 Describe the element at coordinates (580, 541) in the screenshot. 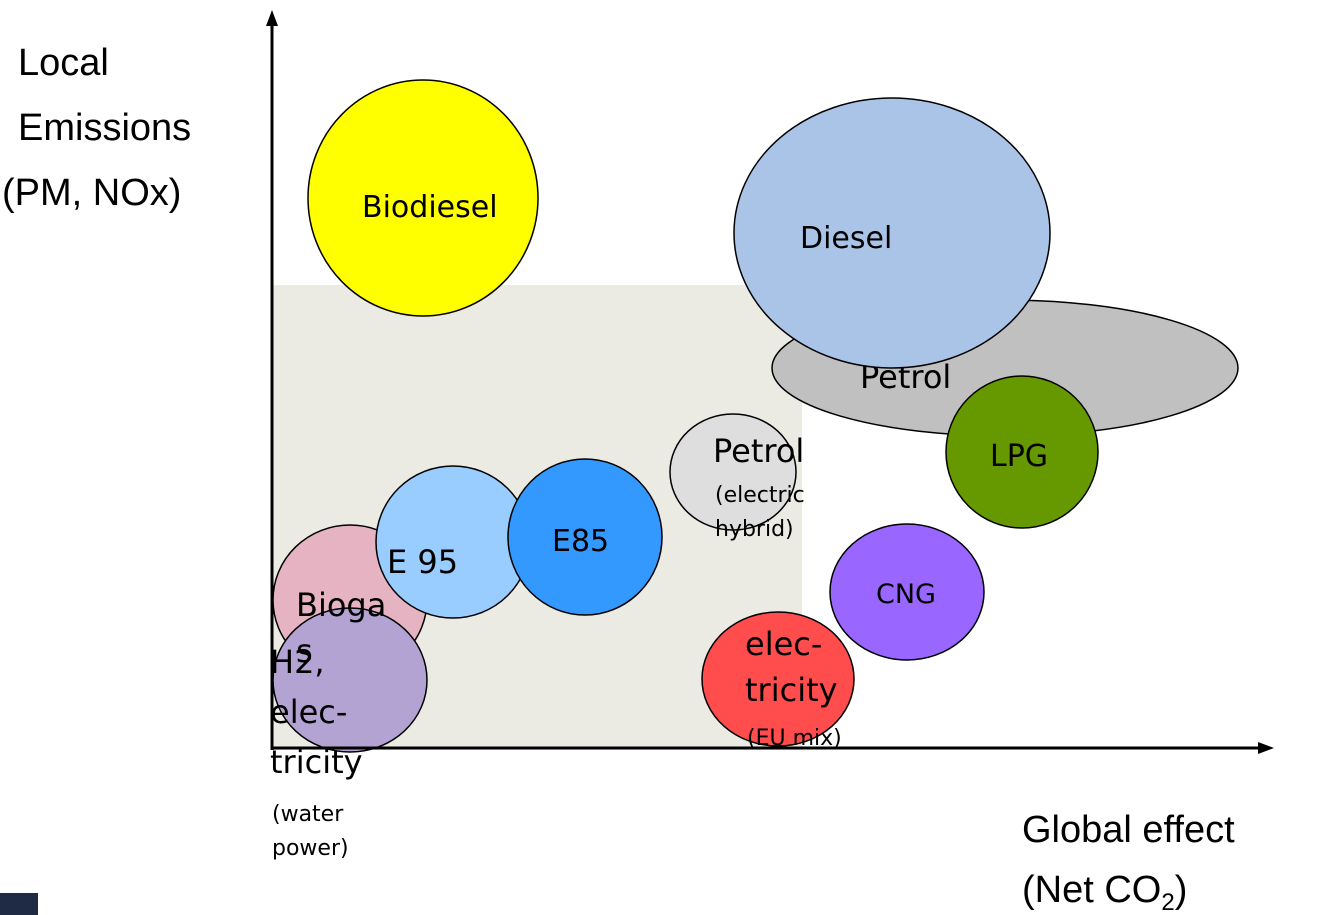

I see `node-label: E85` at that location.